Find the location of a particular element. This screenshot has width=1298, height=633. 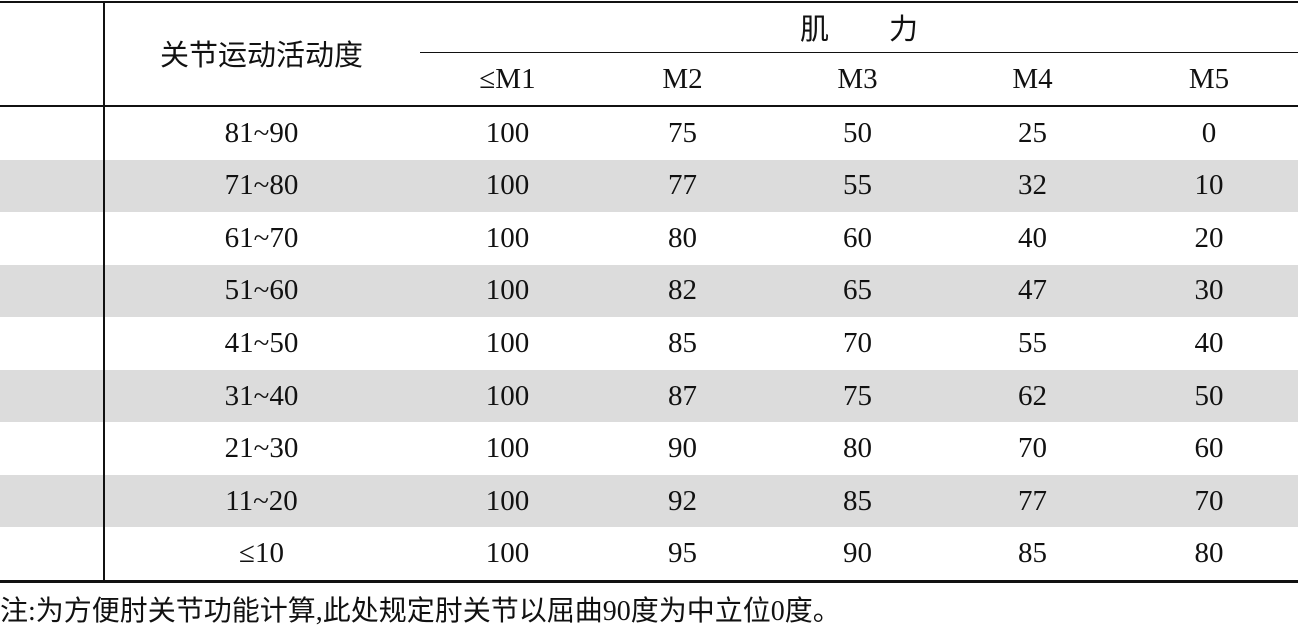

column-header: M3 is located at coordinates (857, 79).